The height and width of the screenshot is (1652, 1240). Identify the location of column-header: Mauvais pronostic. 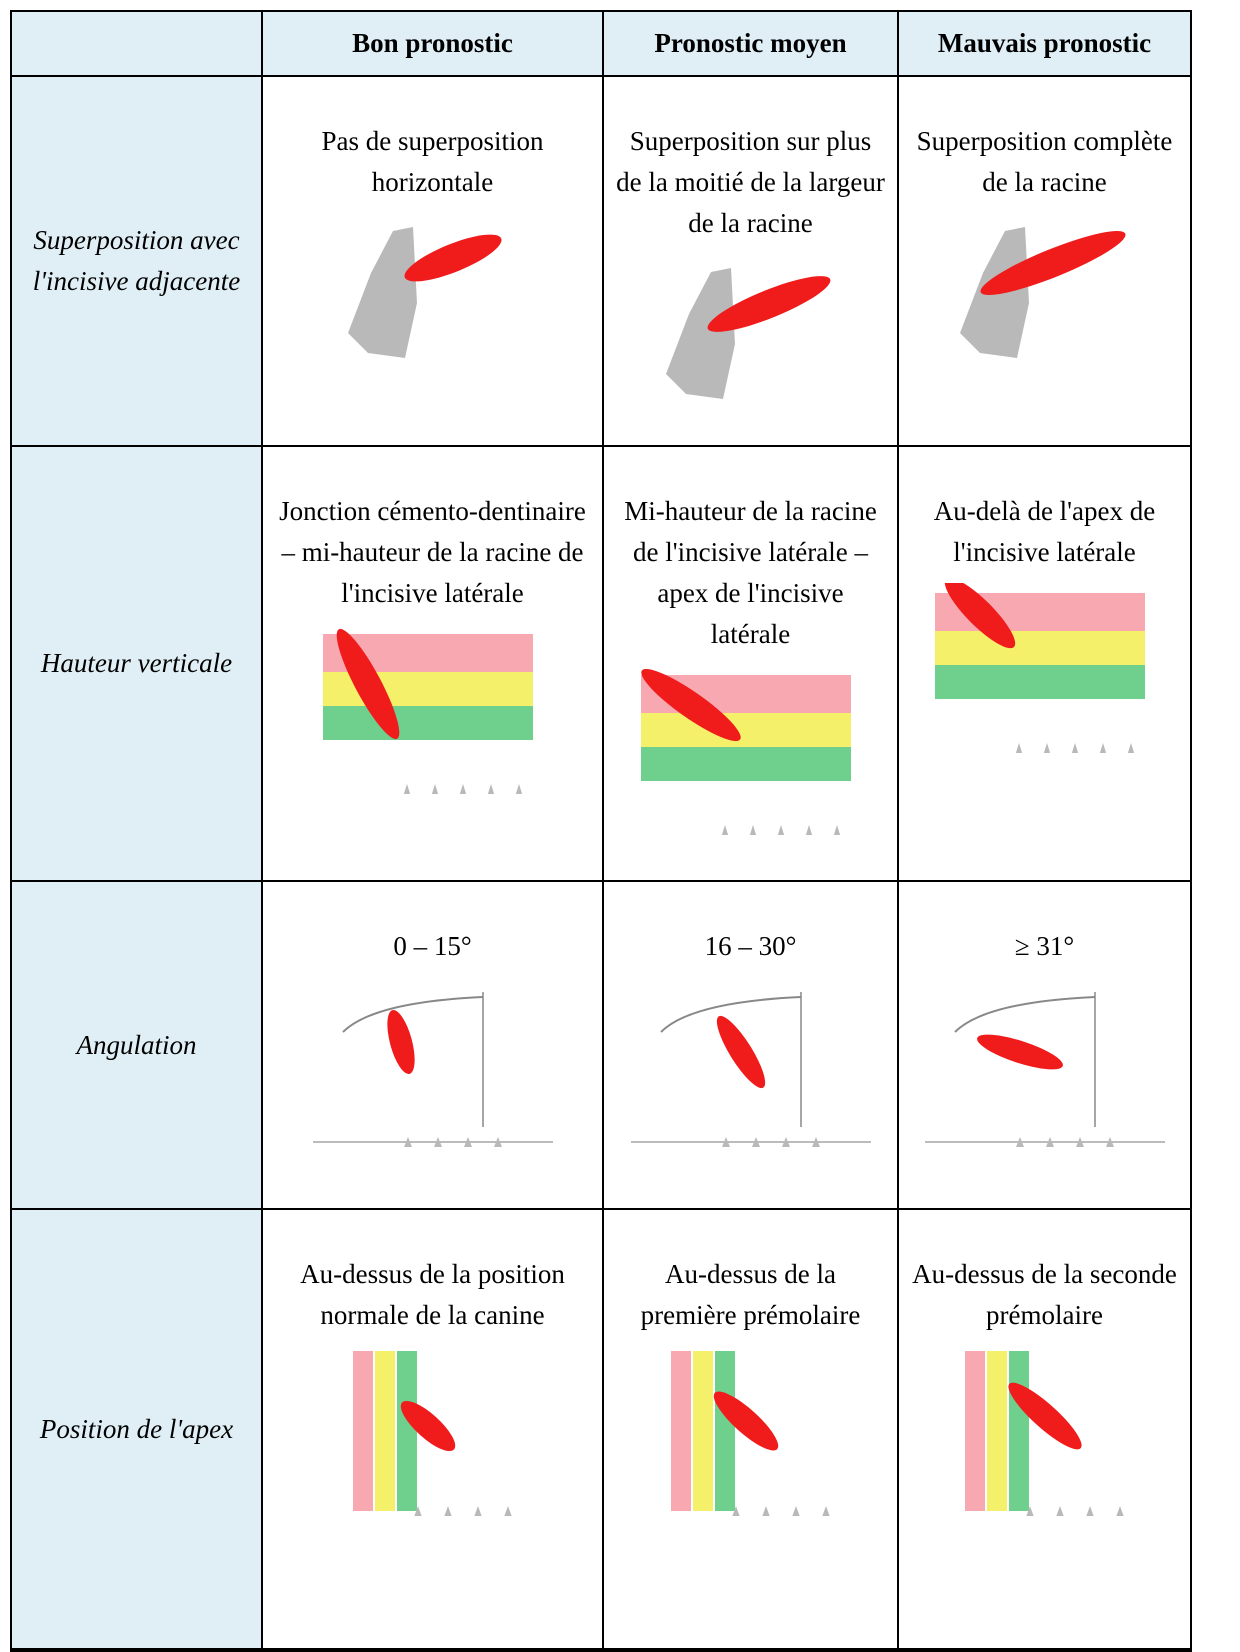
(1045, 44).